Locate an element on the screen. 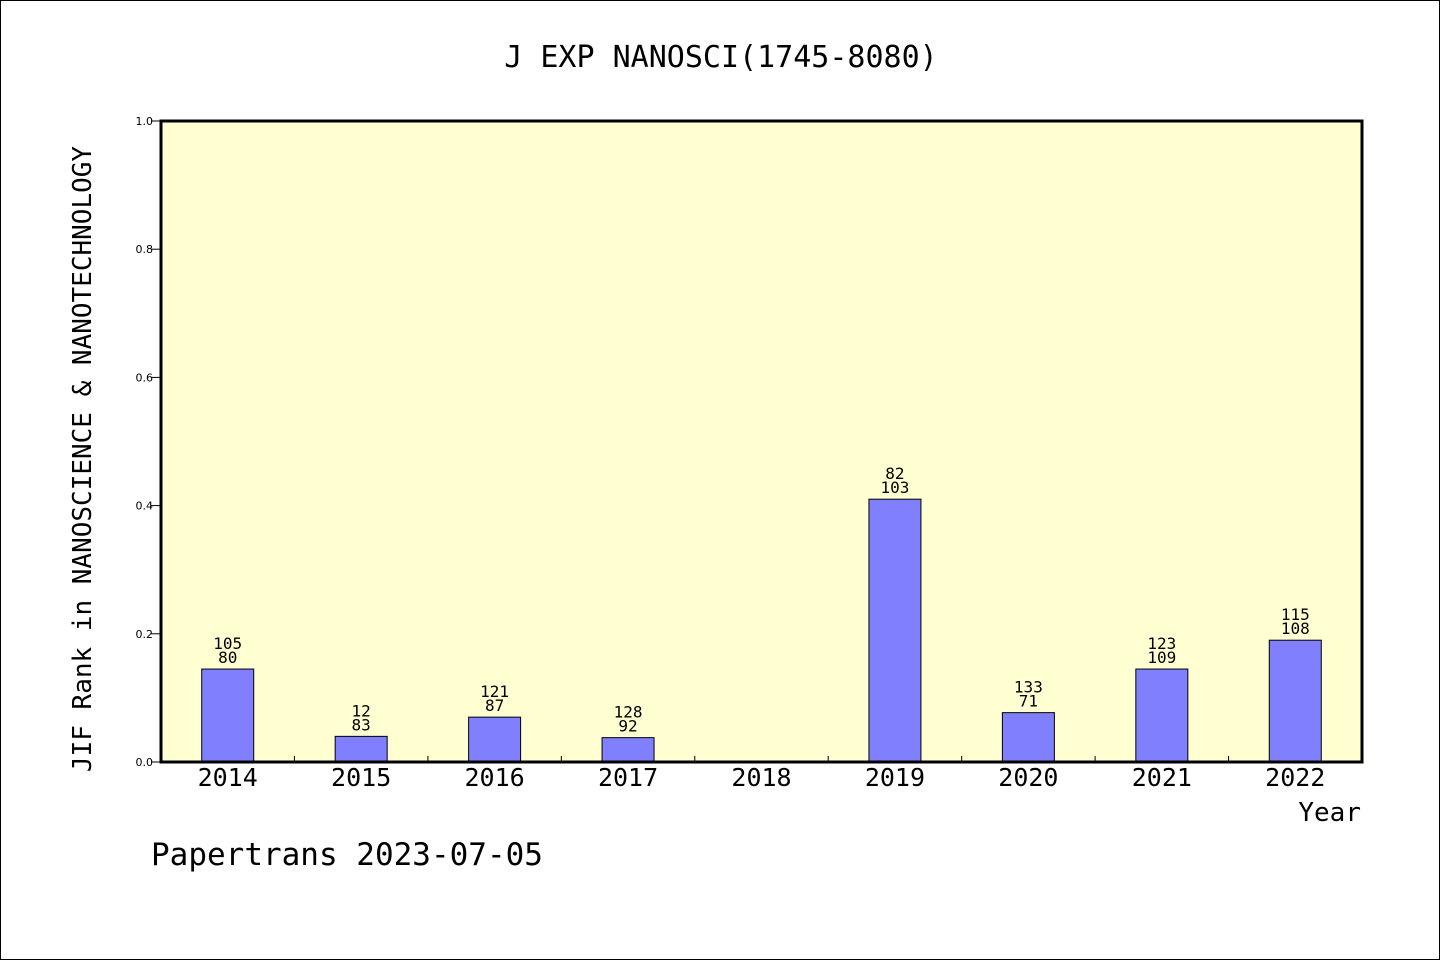 This screenshot has height=961, width=1440. bar-2020 is located at coordinates (1028, 737).